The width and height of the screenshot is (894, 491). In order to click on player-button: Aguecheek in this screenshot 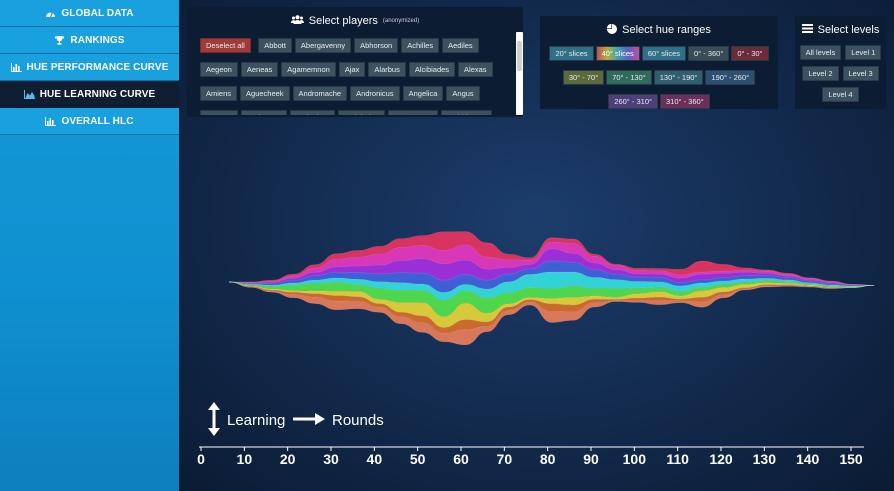, I will do `click(265, 93)`.